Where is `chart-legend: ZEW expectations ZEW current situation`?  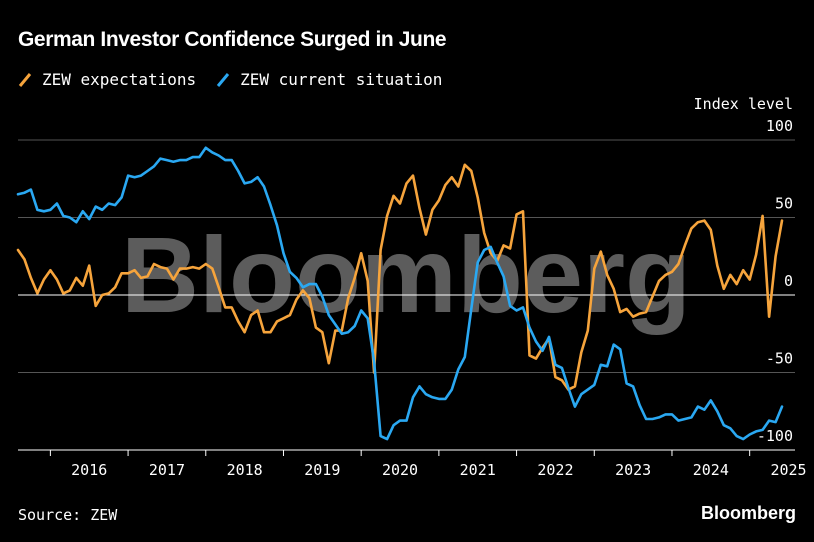 chart-legend: ZEW expectations ZEW current situation is located at coordinates (240, 79).